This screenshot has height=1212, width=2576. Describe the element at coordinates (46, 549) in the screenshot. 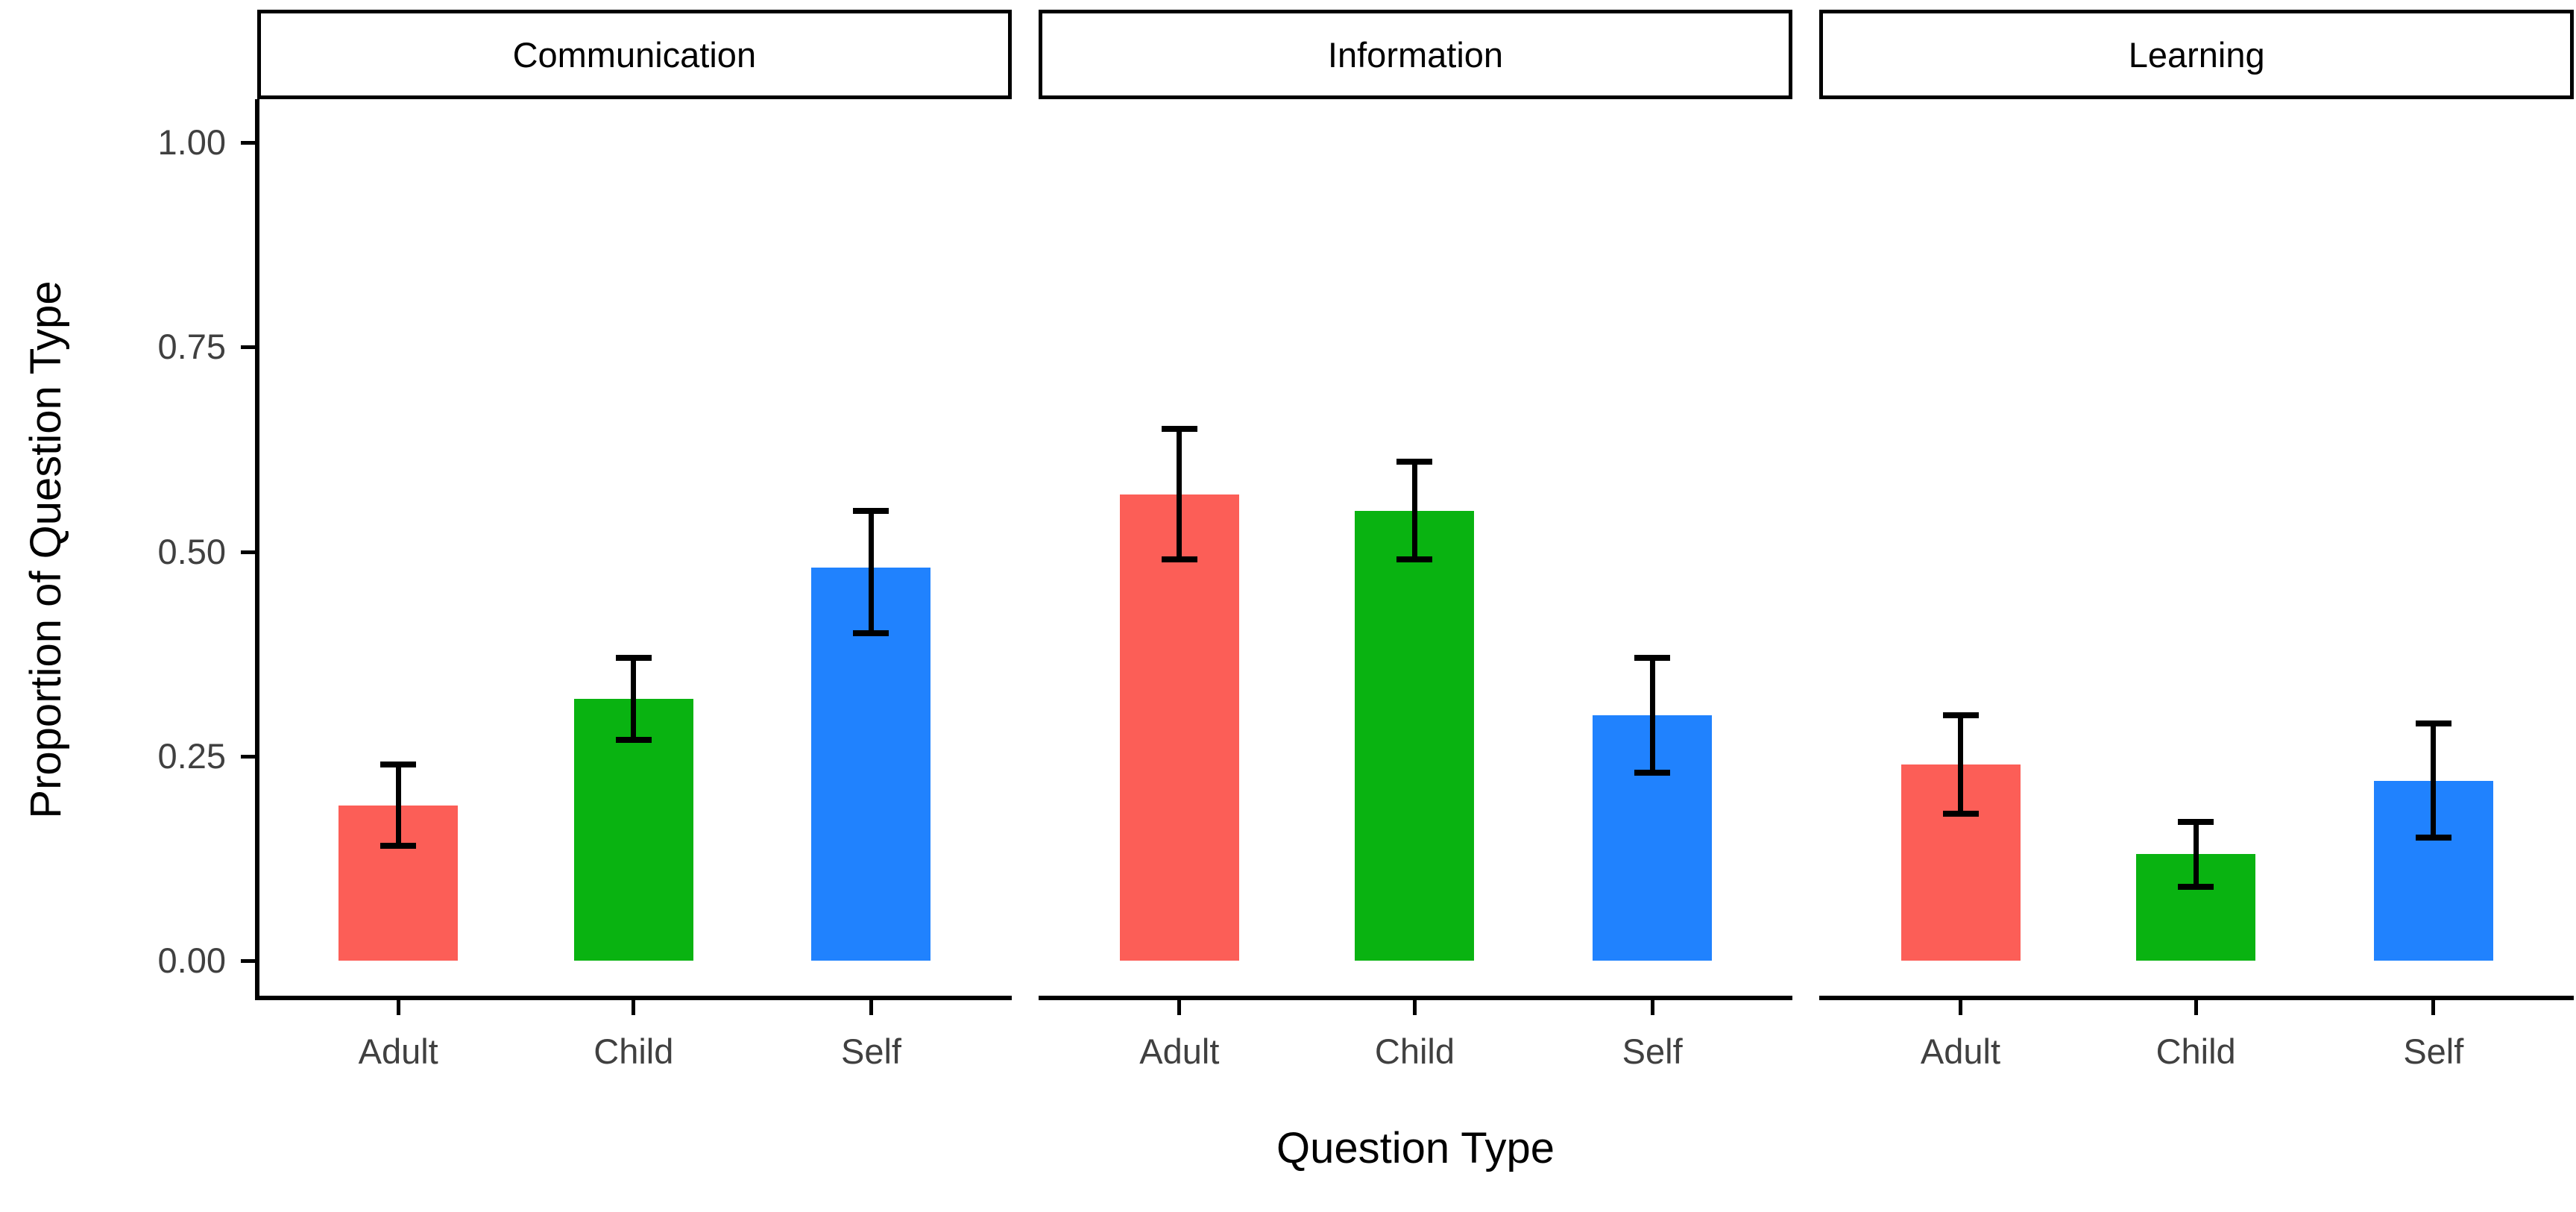

I see `y-axis-title: Proportion of Question Type` at that location.